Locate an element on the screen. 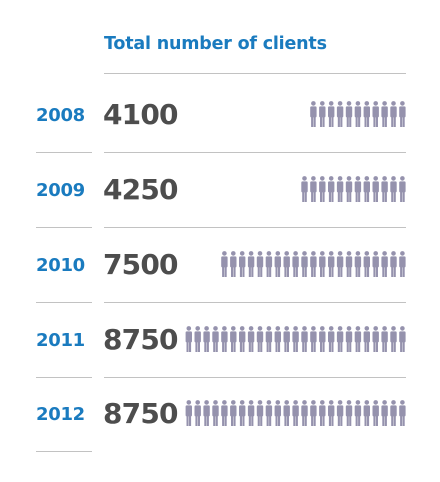 This screenshot has width=440, height=482. client-count: 4250 is located at coordinates (141, 189).